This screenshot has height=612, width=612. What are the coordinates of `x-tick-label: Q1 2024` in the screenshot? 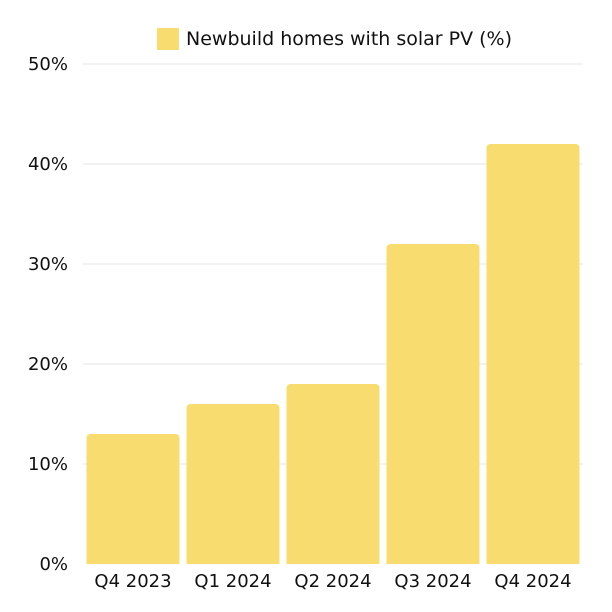 It's located at (232, 581).